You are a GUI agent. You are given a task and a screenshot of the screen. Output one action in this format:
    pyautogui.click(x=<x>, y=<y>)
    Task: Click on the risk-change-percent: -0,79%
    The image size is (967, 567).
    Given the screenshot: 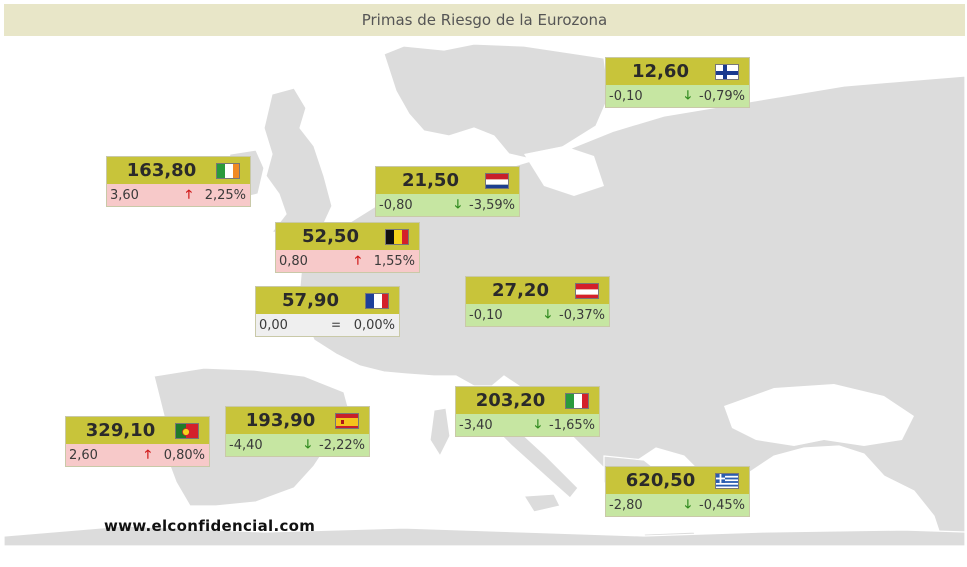 What is the action you would take?
    pyautogui.click(x=722, y=96)
    